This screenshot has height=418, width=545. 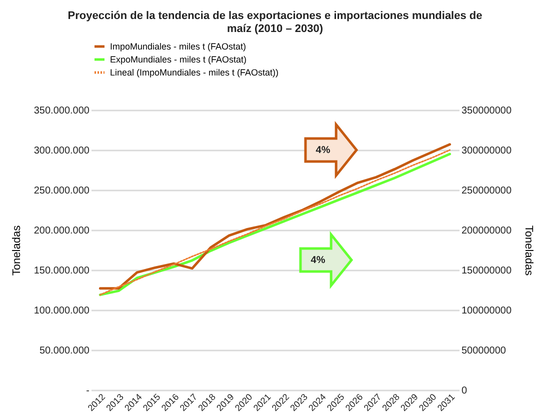 I want to click on y2-tick-label: 100000000, so click(x=487, y=311).